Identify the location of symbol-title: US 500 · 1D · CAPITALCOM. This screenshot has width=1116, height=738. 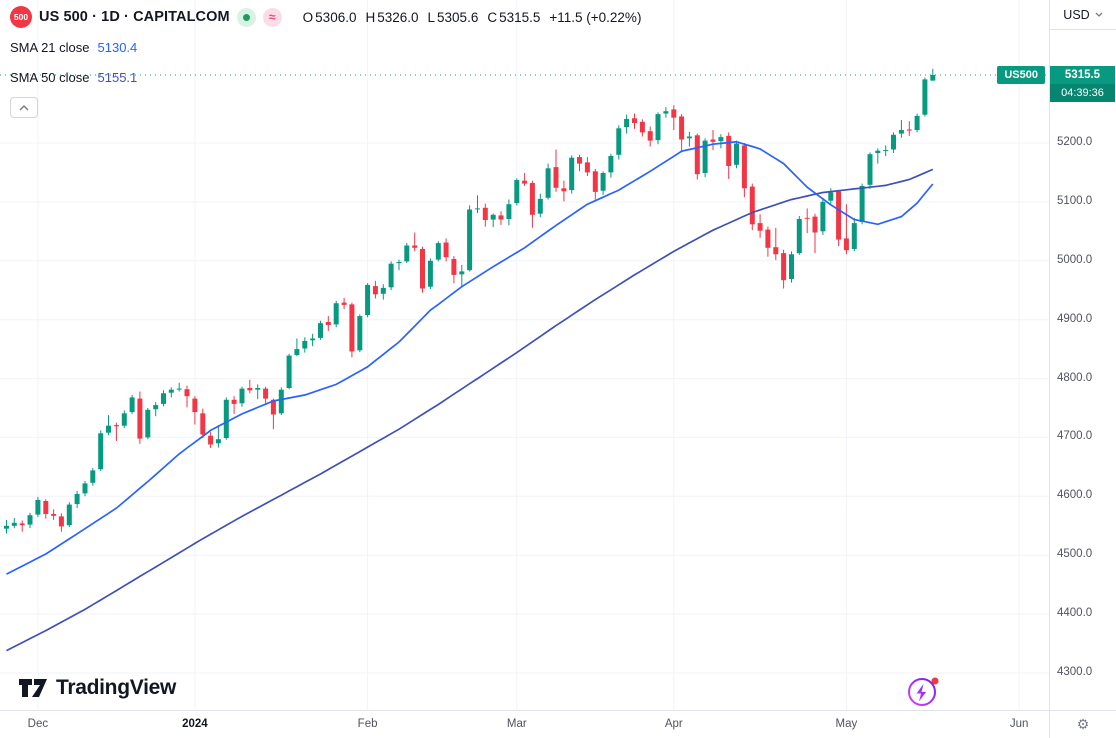
(134, 17).